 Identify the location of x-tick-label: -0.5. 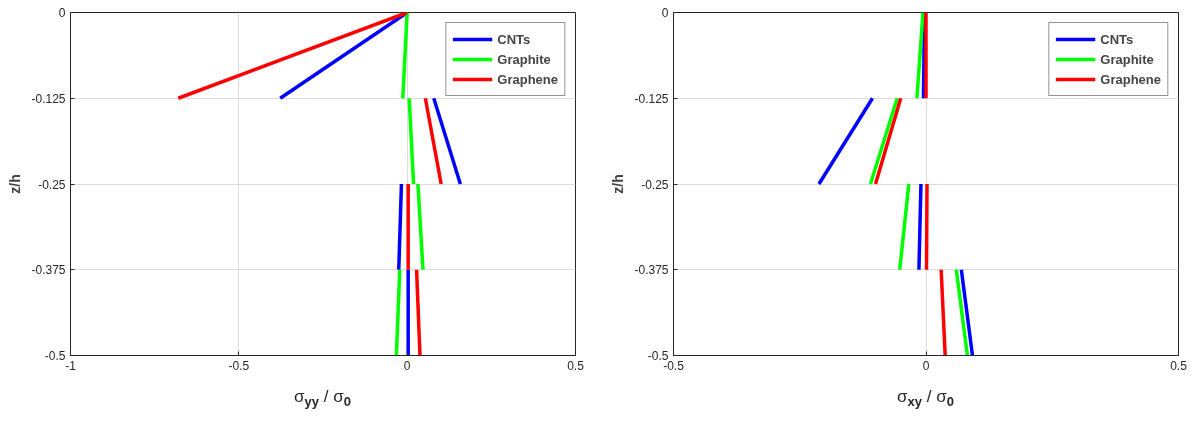
(239, 365).